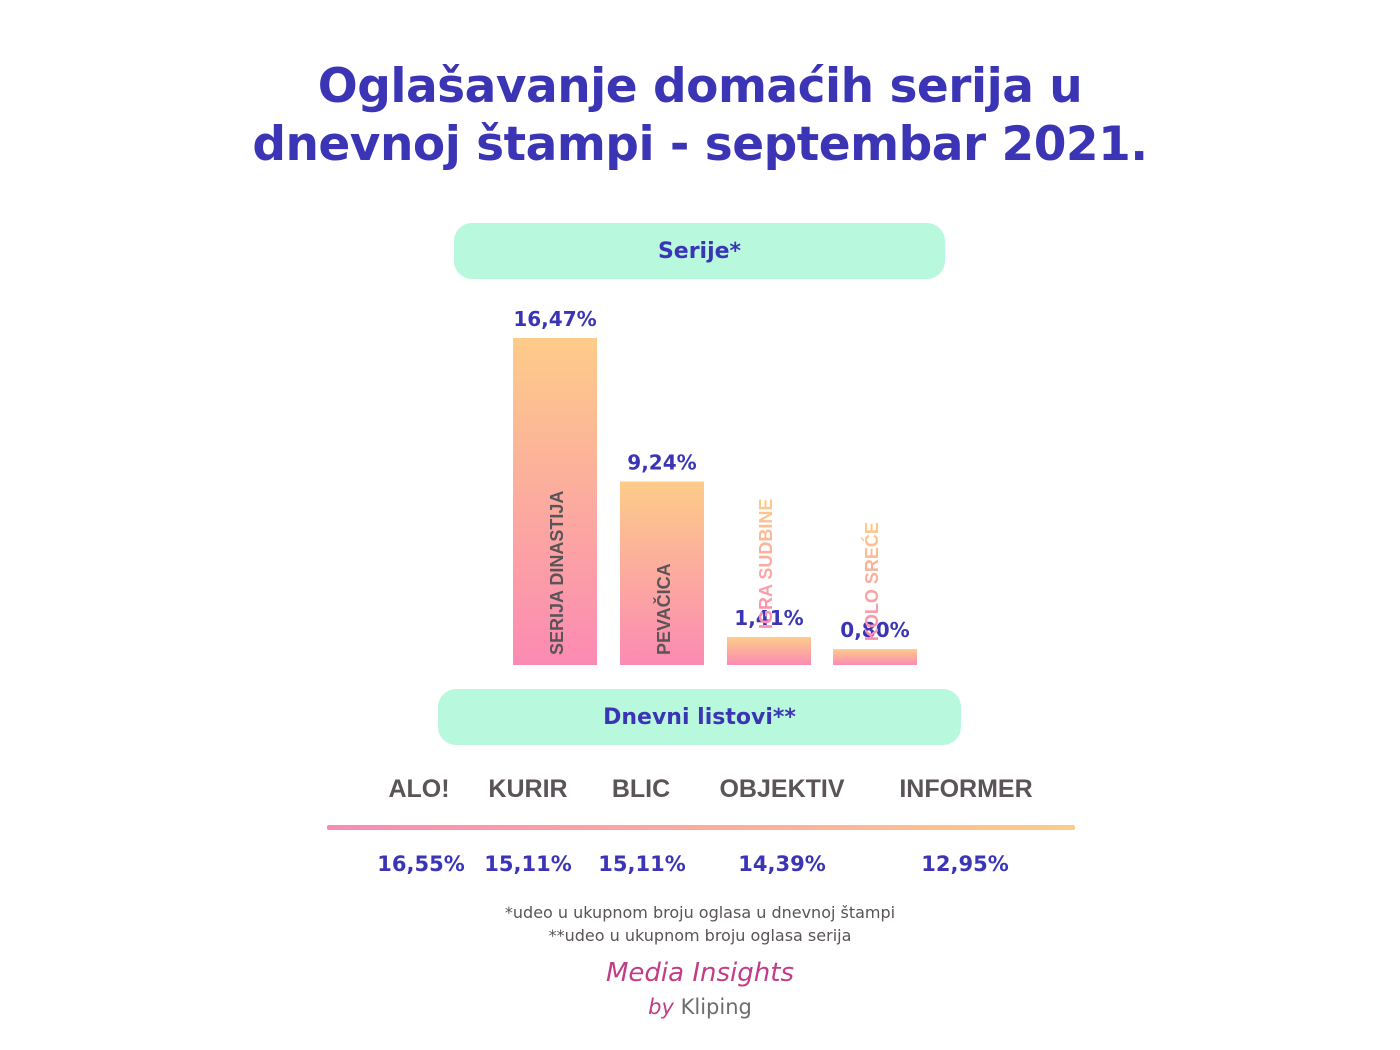  I want to click on paper-name-5: INFORMER, so click(966, 789).